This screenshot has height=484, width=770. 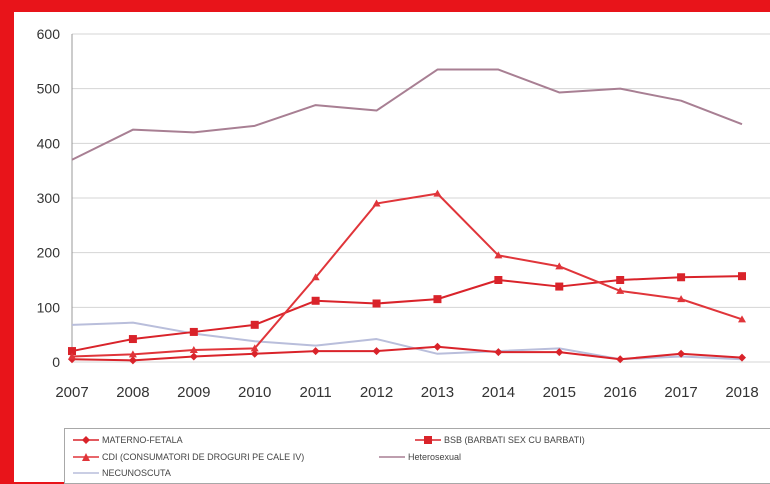 I want to click on y-tick-label: 300, so click(x=49, y=198).